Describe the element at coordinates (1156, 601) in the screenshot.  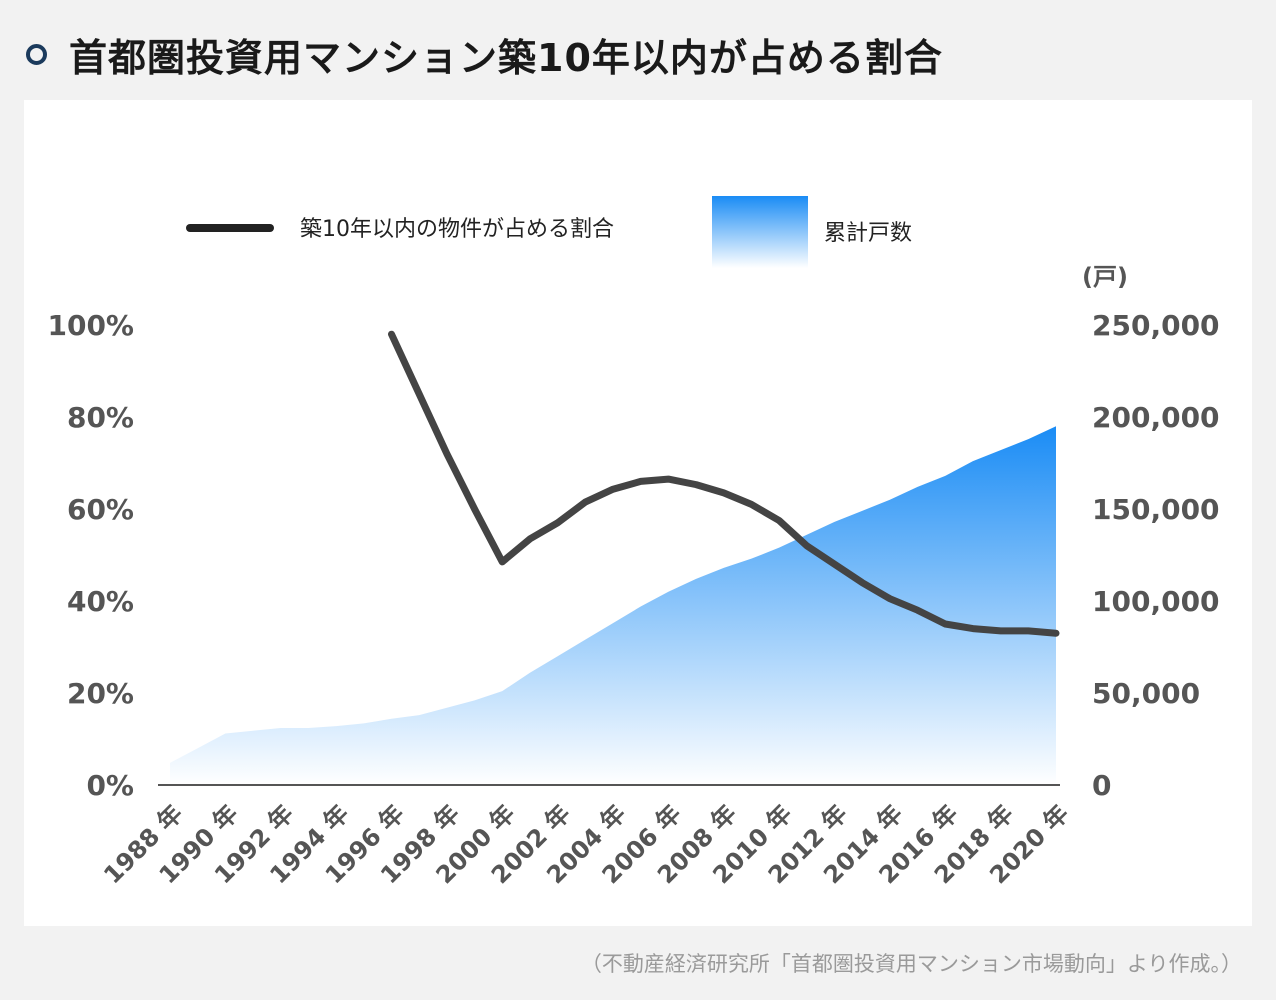
I see `right-axis-tick-label: 100,000` at that location.